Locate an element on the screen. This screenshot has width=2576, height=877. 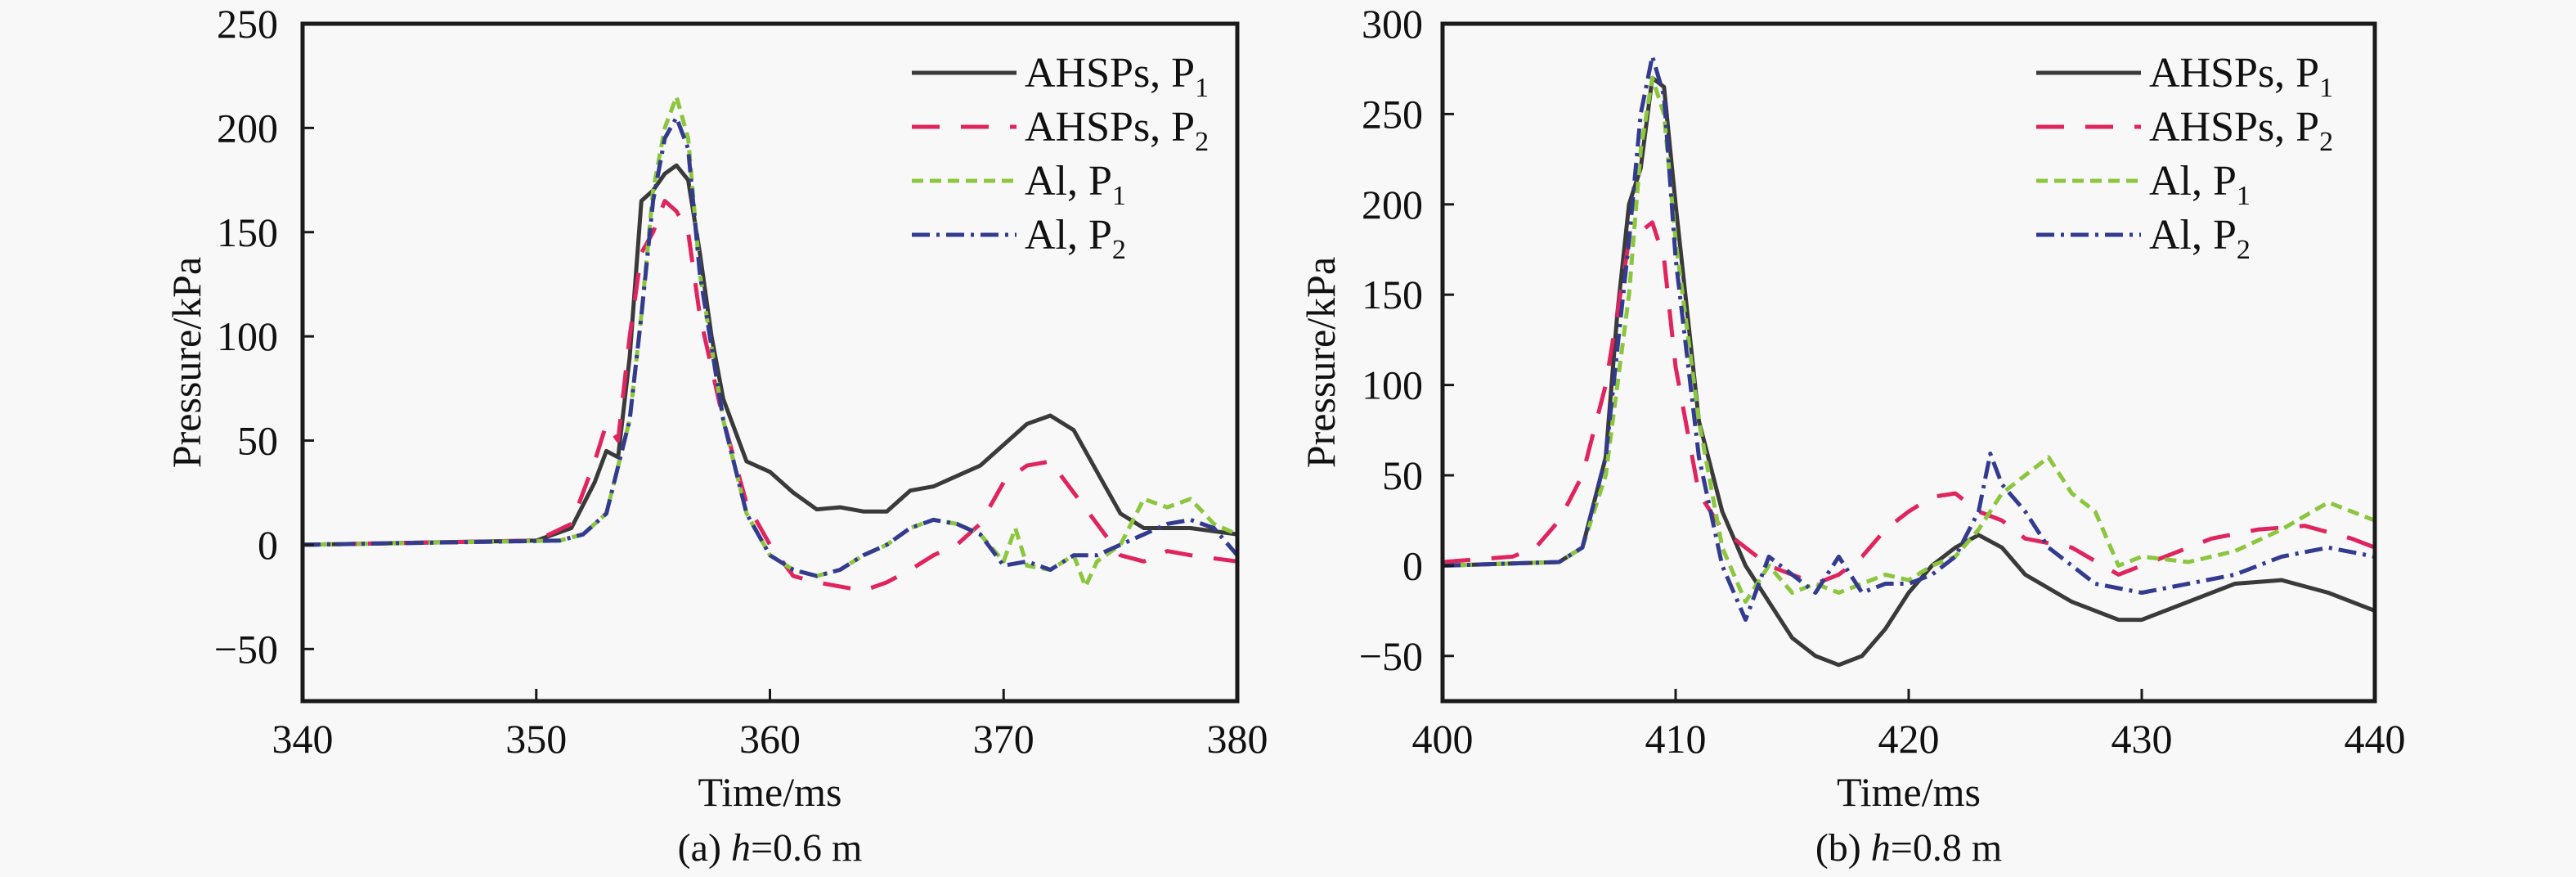
panel-caption: (b) h=0.8 m is located at coordinates (1908, 848).